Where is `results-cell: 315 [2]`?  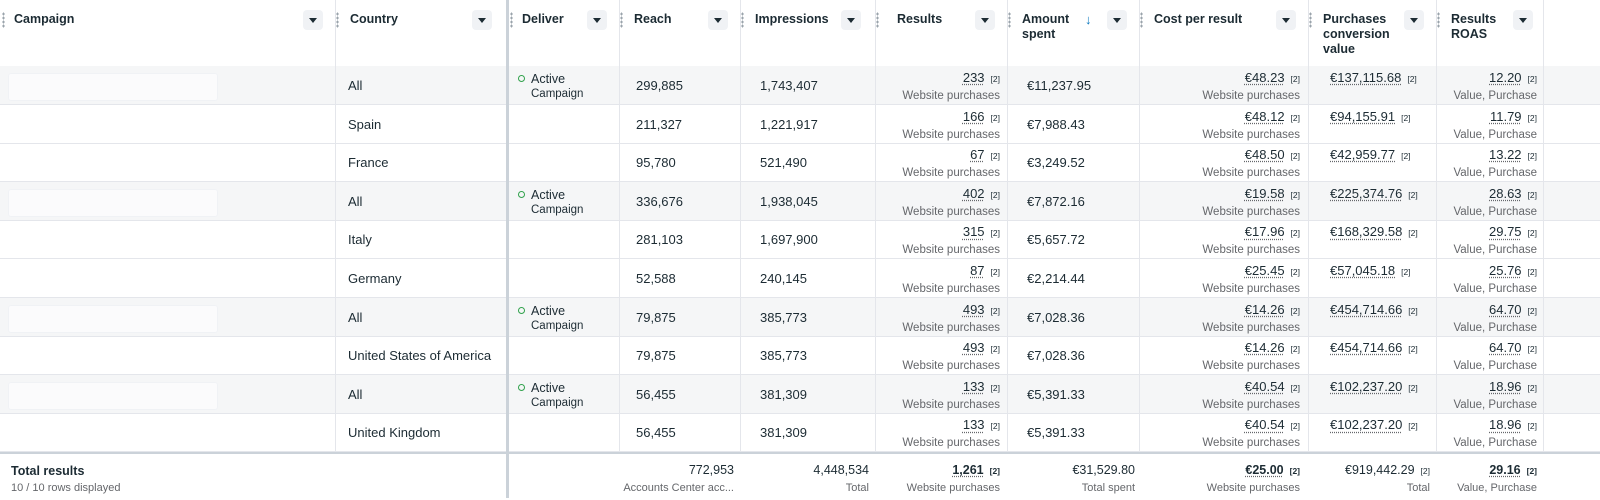
results-cell: 315 [2] is located at coordinates (981, 232).